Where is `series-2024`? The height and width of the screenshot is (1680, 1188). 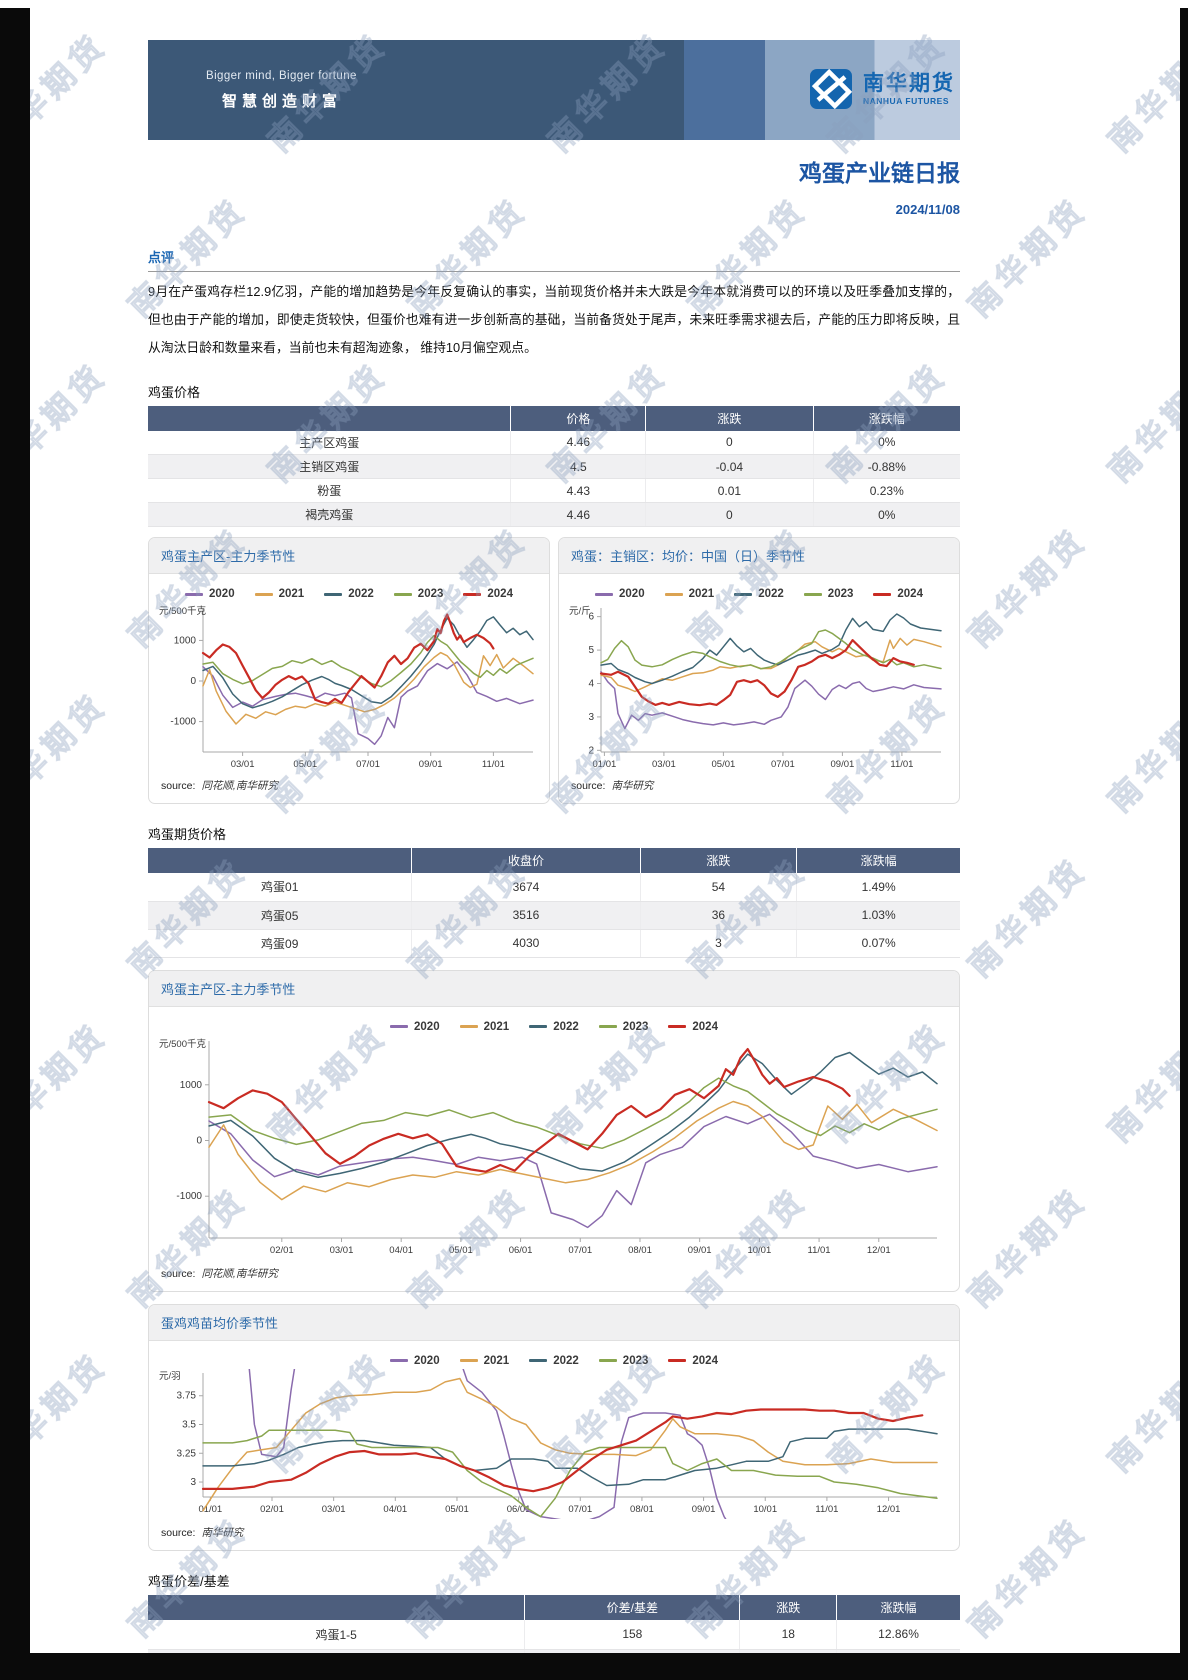 series-2024 is located at coordinates (562, 1450).